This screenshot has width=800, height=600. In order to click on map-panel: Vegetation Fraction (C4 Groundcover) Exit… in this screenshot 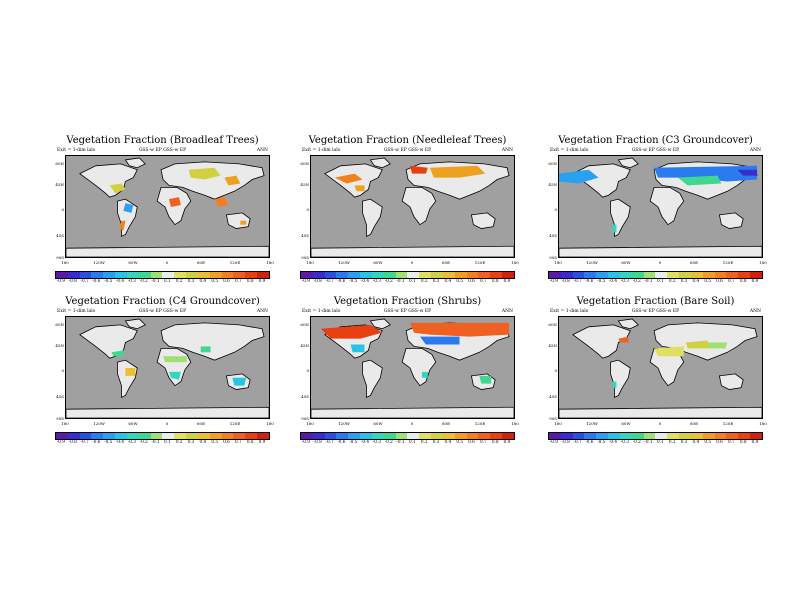, I will do `click(164, 373)`.